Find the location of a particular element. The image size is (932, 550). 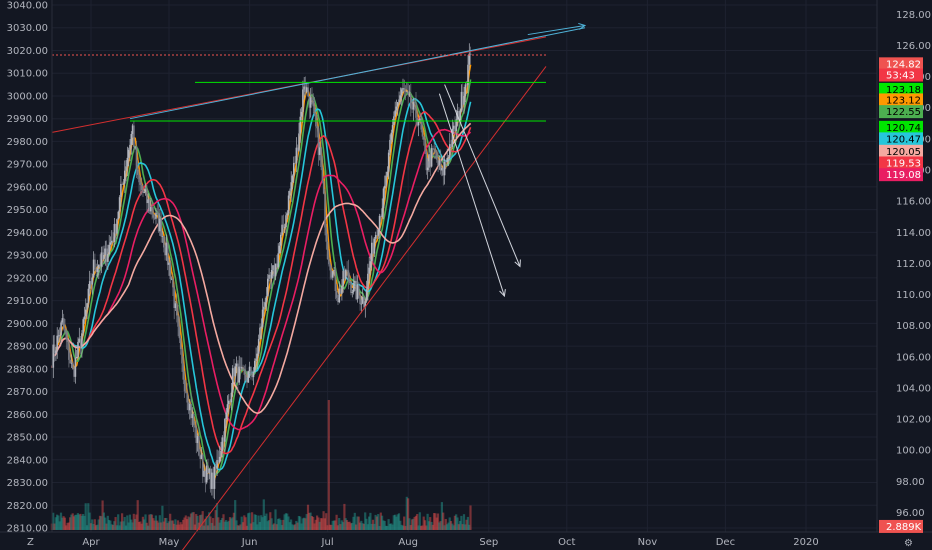

time-tick-label: Sep is located at coordinates (488, 542).